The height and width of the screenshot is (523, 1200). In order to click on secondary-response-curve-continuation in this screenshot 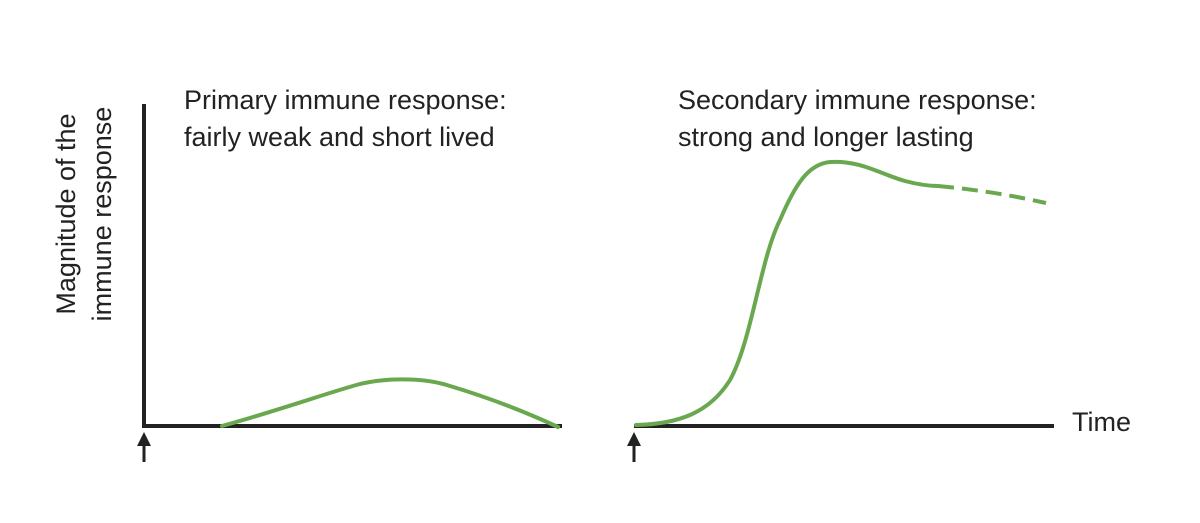, I will do `click(992, 194)`.